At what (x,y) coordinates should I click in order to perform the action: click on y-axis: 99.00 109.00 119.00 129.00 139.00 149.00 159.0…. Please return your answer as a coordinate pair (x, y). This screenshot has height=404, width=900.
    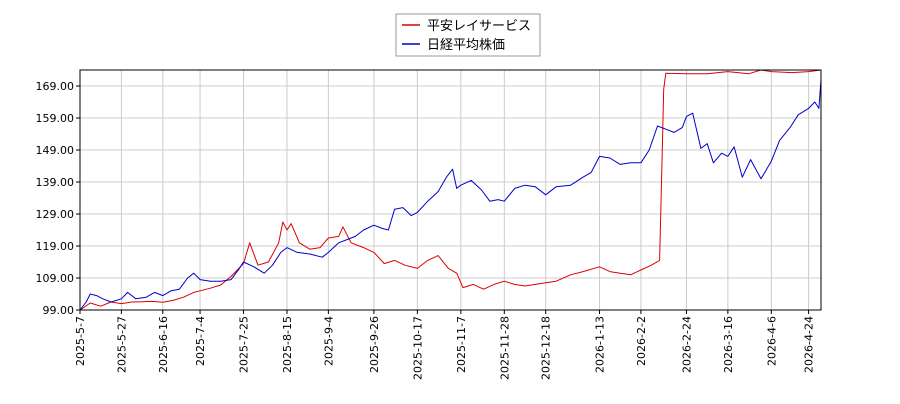
    Looking at the image, I should click on (58, 198).